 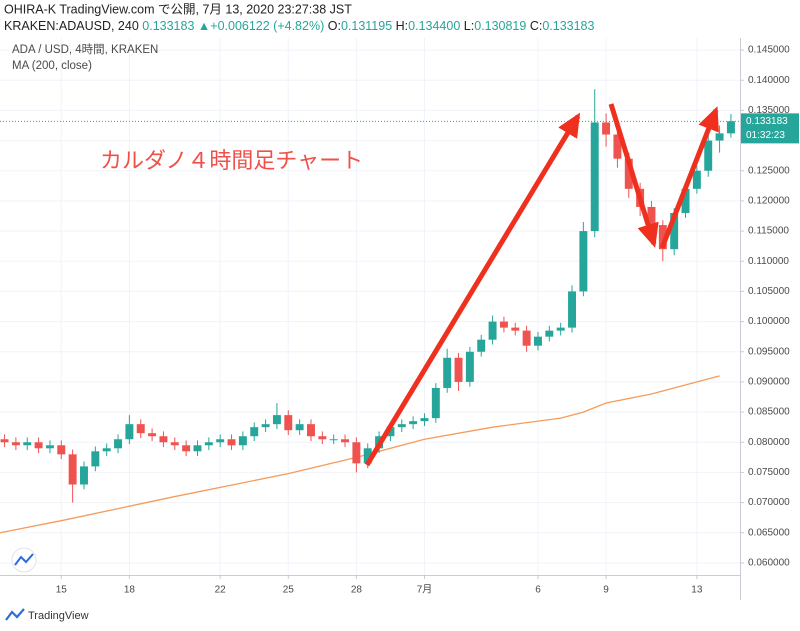 What do you see at coordinates (71, 26) in the screenshot?
I see `symbol: KRAKEN:ADAUSD, 240` at bounding box center [71, 26].